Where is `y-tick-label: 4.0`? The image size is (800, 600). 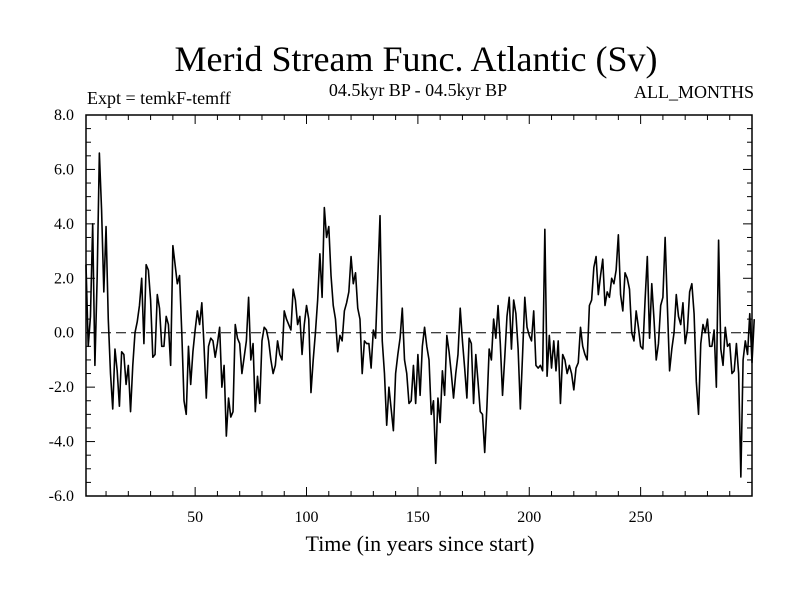 y-tick-label: 4.0 is located at coordinates (64, 224).